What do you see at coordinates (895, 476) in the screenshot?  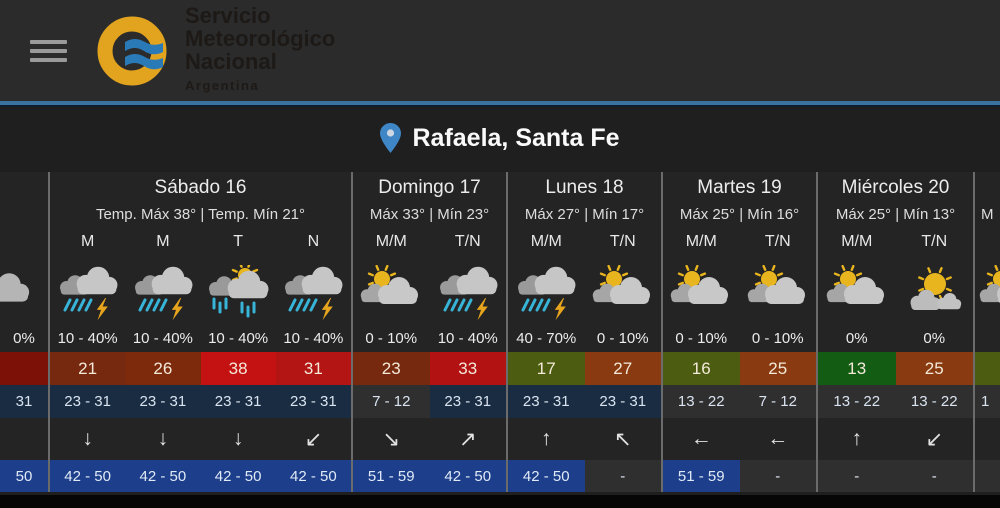 I see `wind-speed-row: --` at bounding box center [895, 476].